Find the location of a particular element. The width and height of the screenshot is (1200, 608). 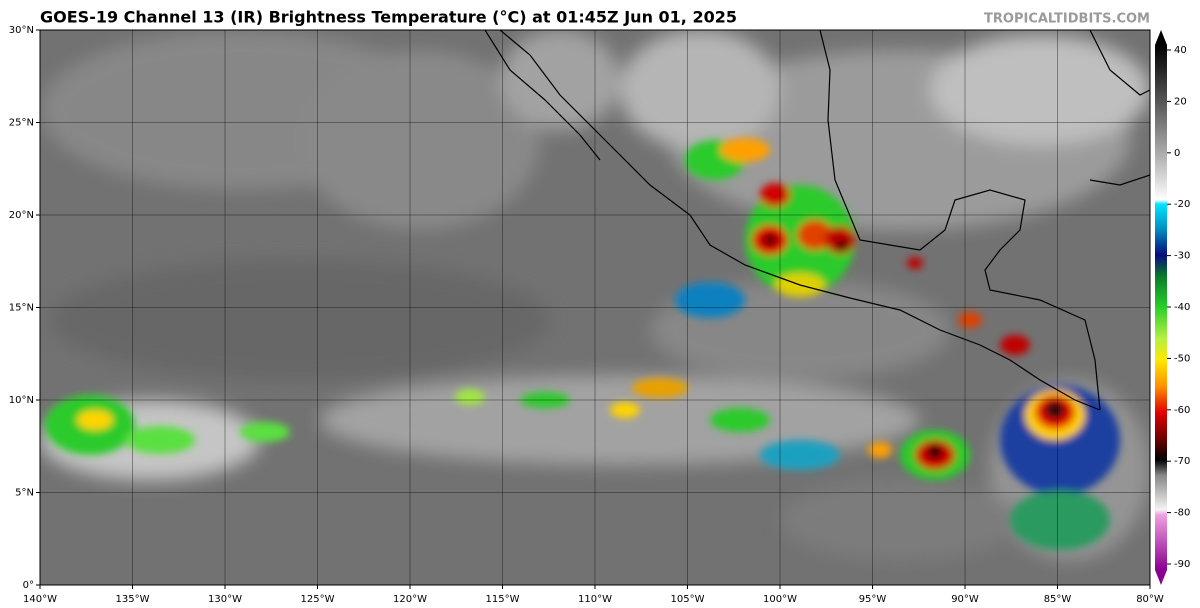

lon-label: 85°W is located at coordinates (1058, 599).